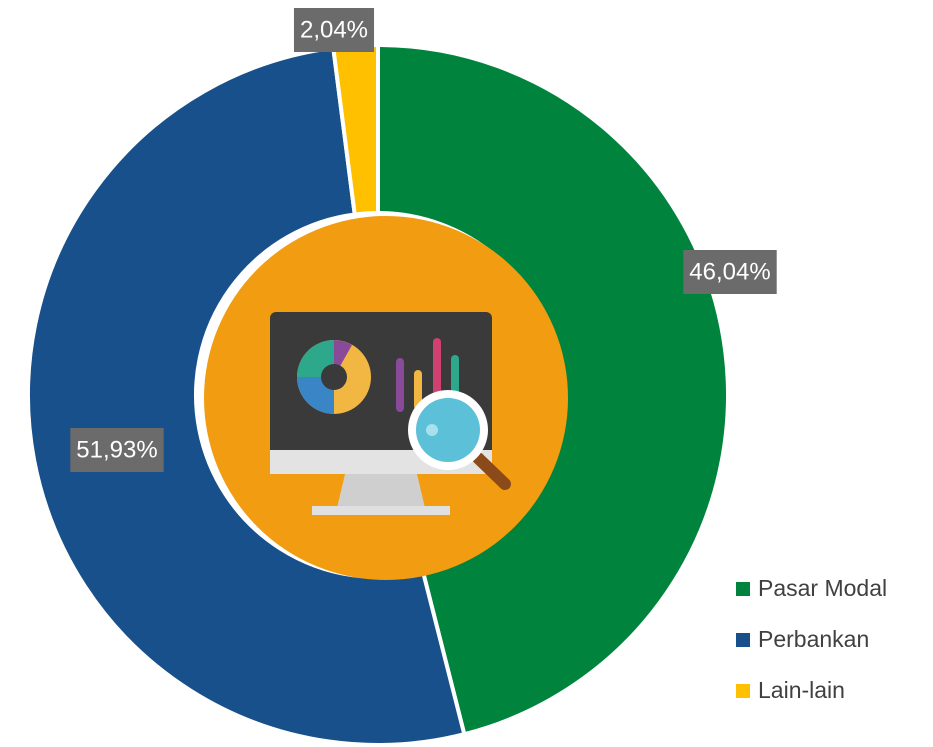 This screenshot has width=933, height=747. I want to click on legend: Pasar Modal Perbankan Lain-lain, so click(811, 639).